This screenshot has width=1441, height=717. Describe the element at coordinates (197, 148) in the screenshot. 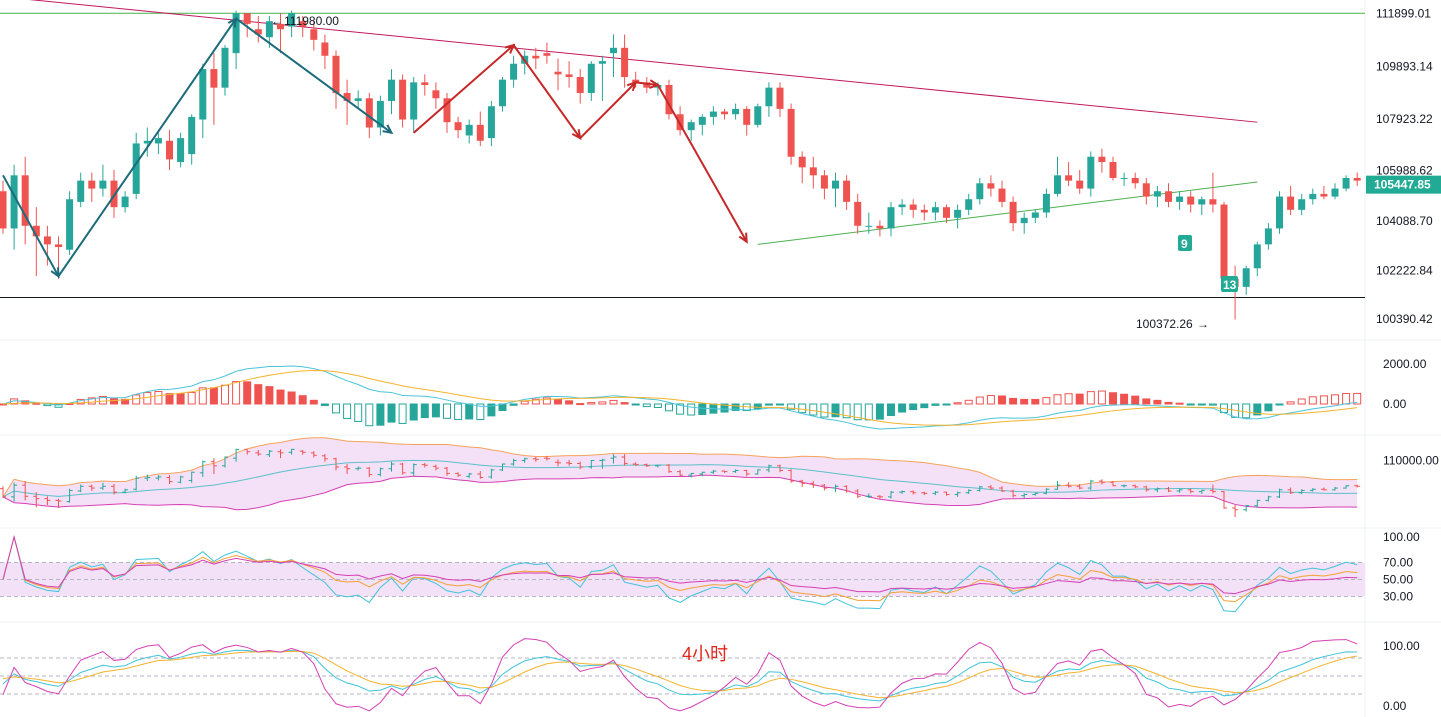

I see `zigzag-blue` at that location.